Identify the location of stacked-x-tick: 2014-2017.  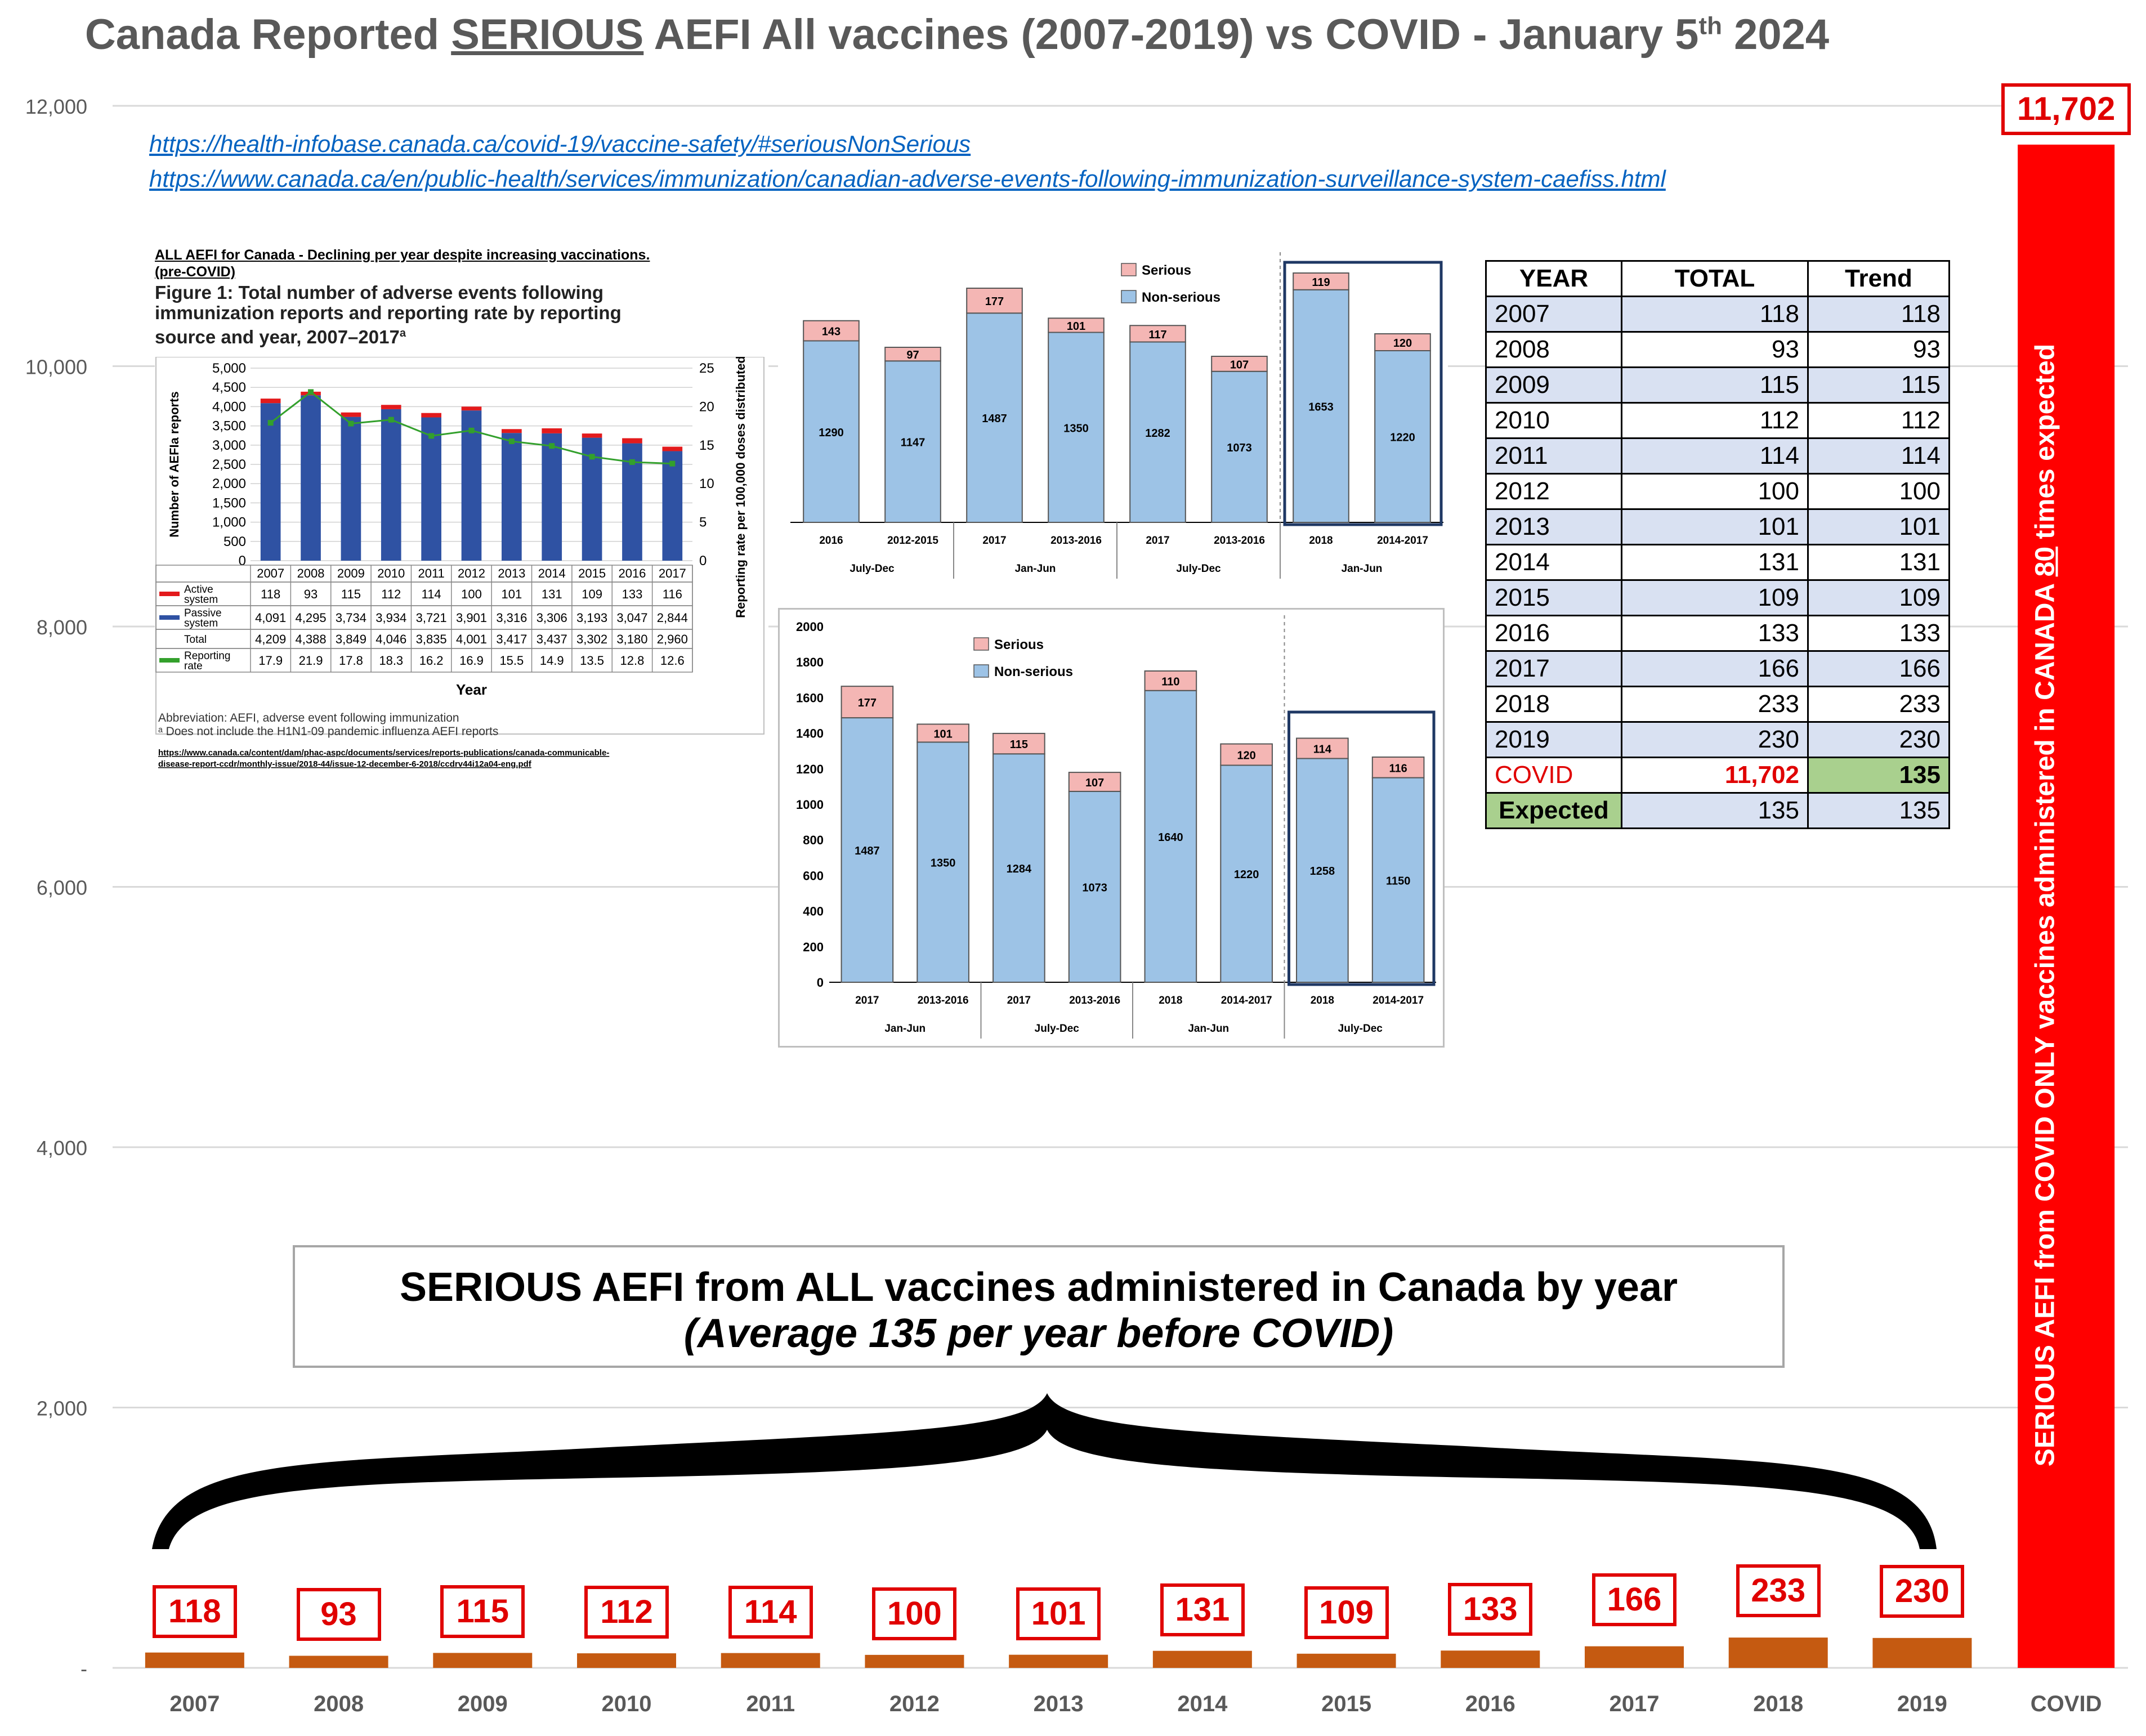
(1246, 1000).